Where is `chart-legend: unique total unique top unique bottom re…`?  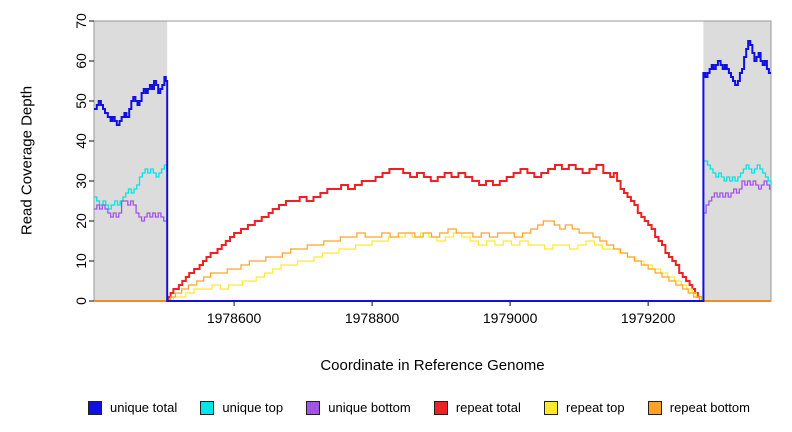
chart-legend: unique total unique top unique bottom re… is located at coordinates (419, 407).